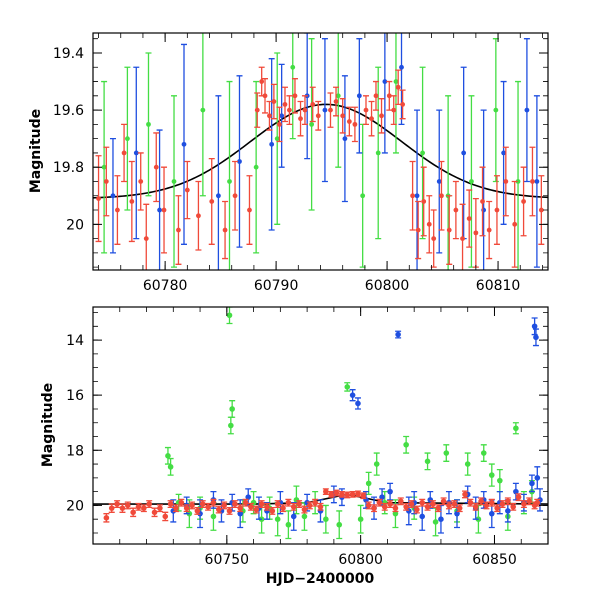 This screenshot has width=600, height=600. What do you see at coordinates (68, 111) in the screenshot?
I see `y-tick-label: 19.6` at bounding box center [68, 111].